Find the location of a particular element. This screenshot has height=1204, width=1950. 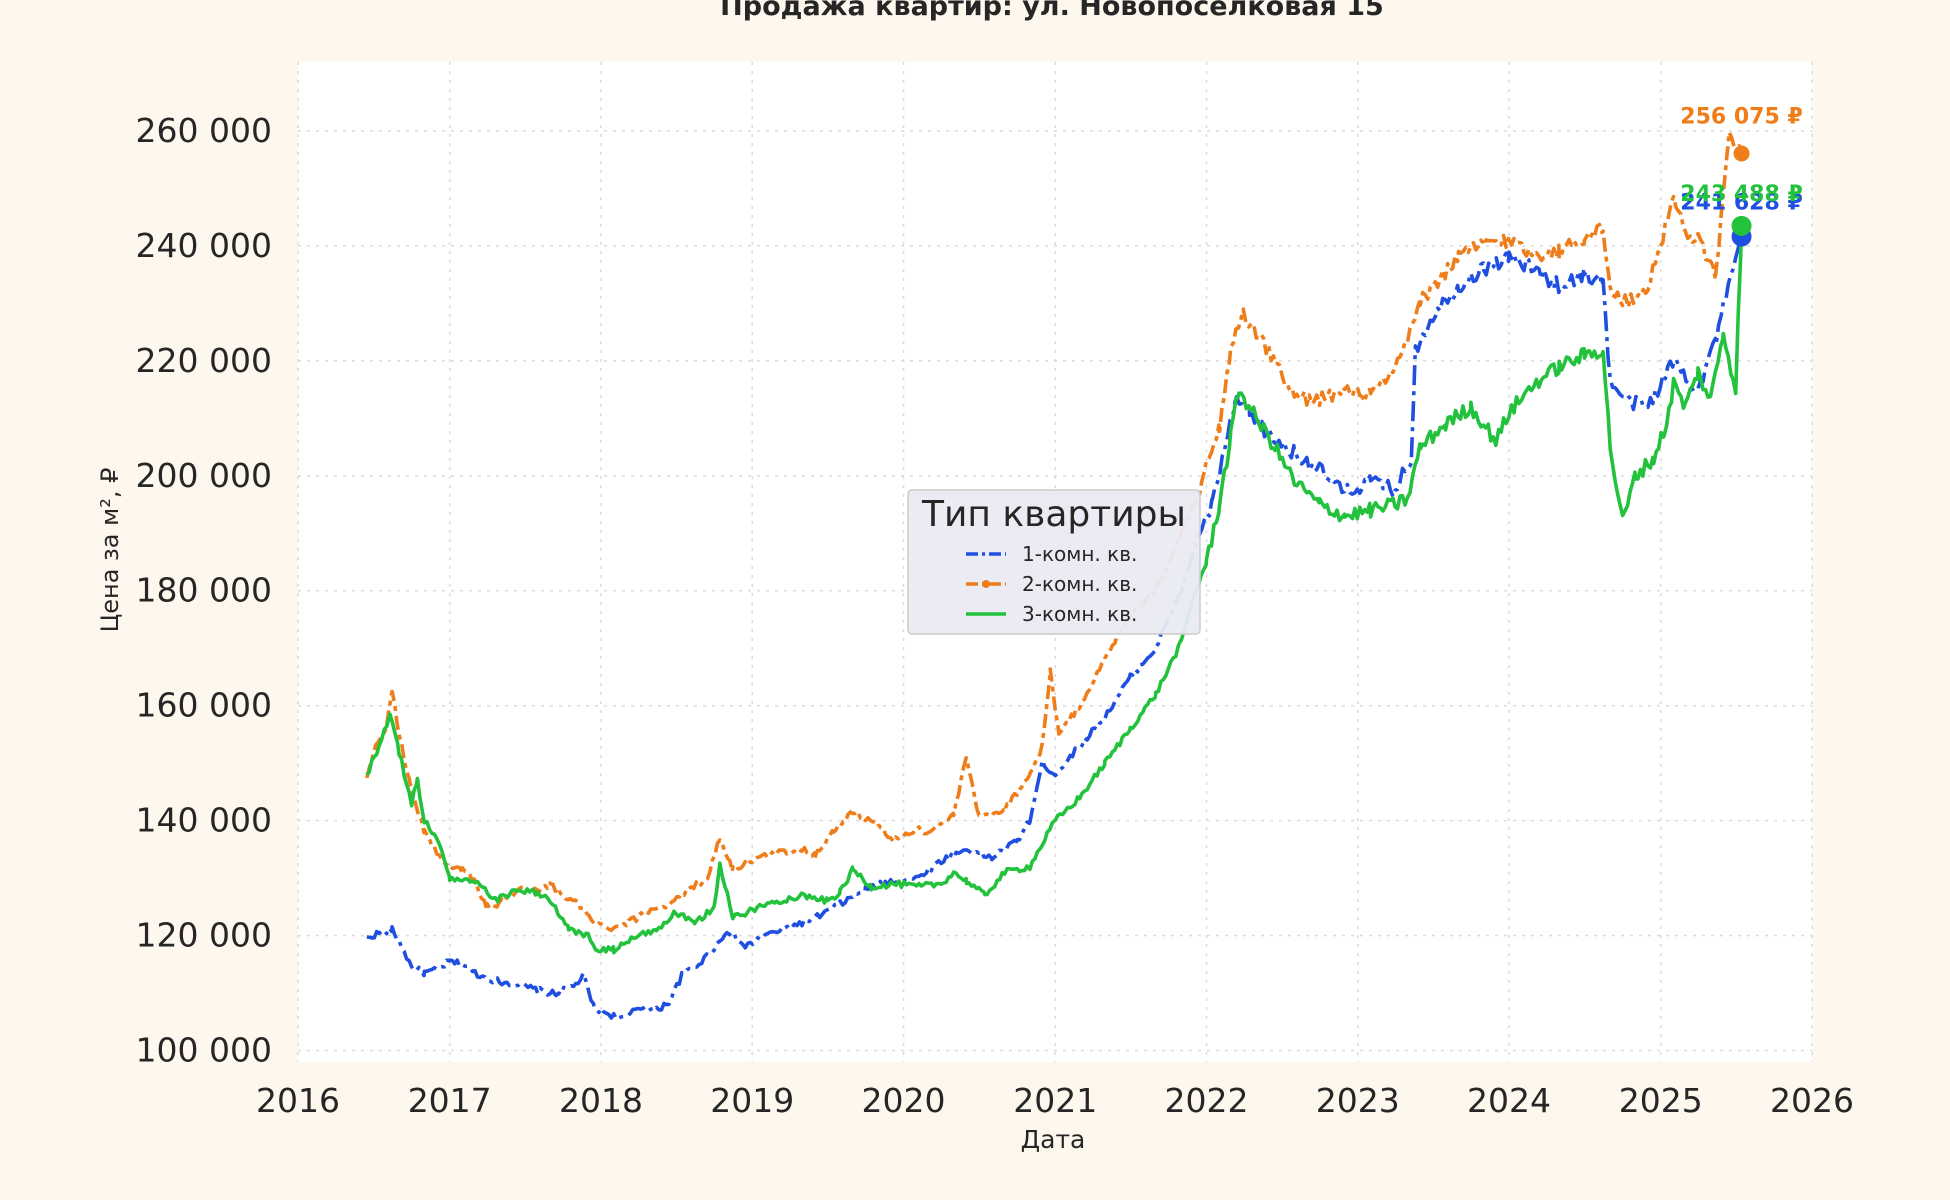

legend-title: Тип квартиры is located at coordinates (1053, 514).